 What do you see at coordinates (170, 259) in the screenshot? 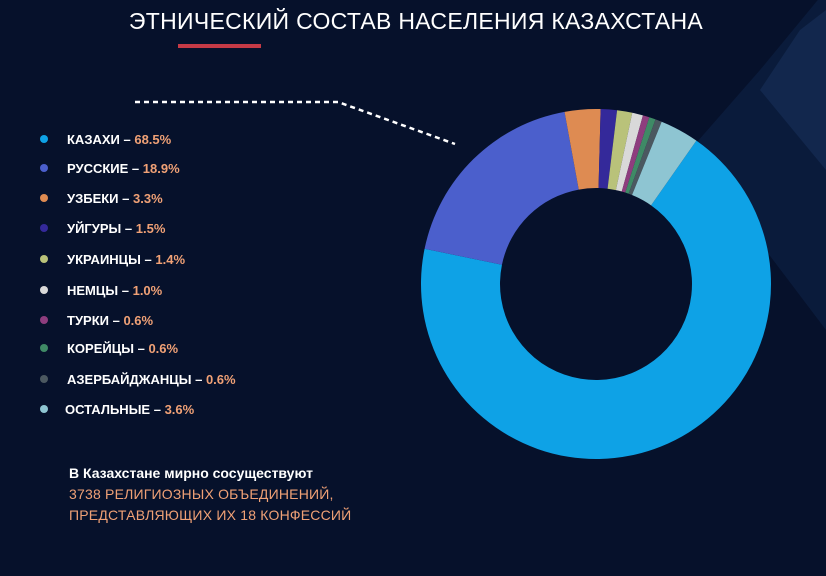
I see `legend-value: 1.4%` at bounding box center [170, 259].